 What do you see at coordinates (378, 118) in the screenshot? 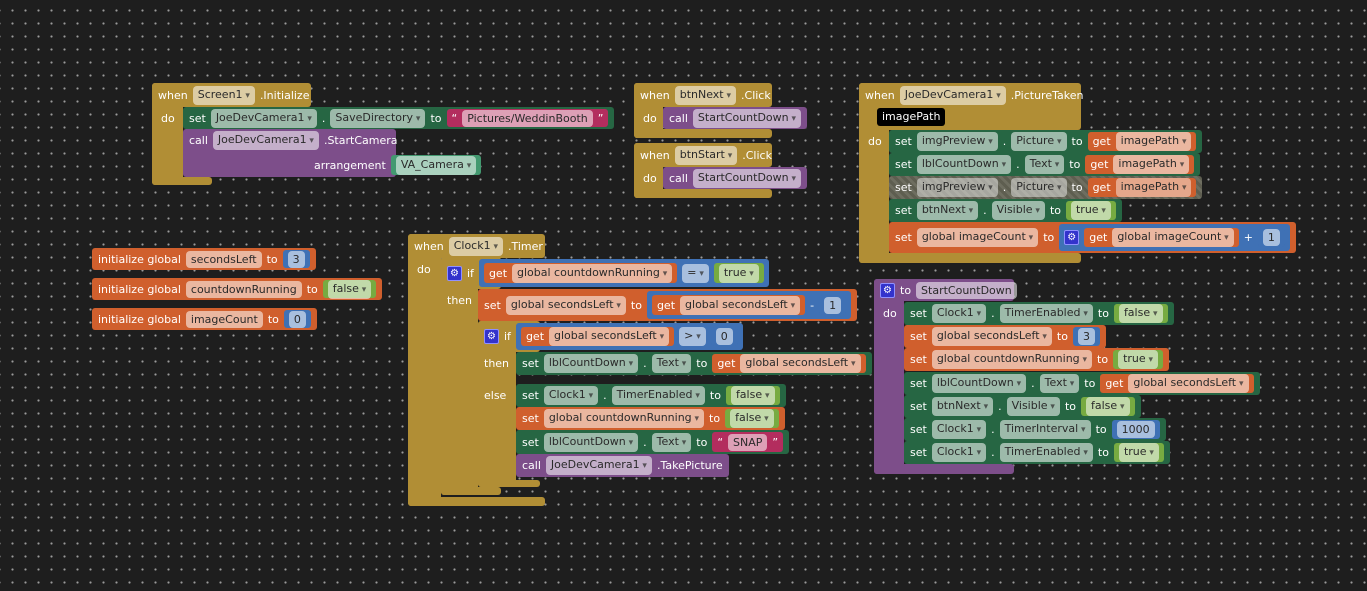
I see `dropdown-savedirectory: SaveDirectory` at bounding box center [378, 118].